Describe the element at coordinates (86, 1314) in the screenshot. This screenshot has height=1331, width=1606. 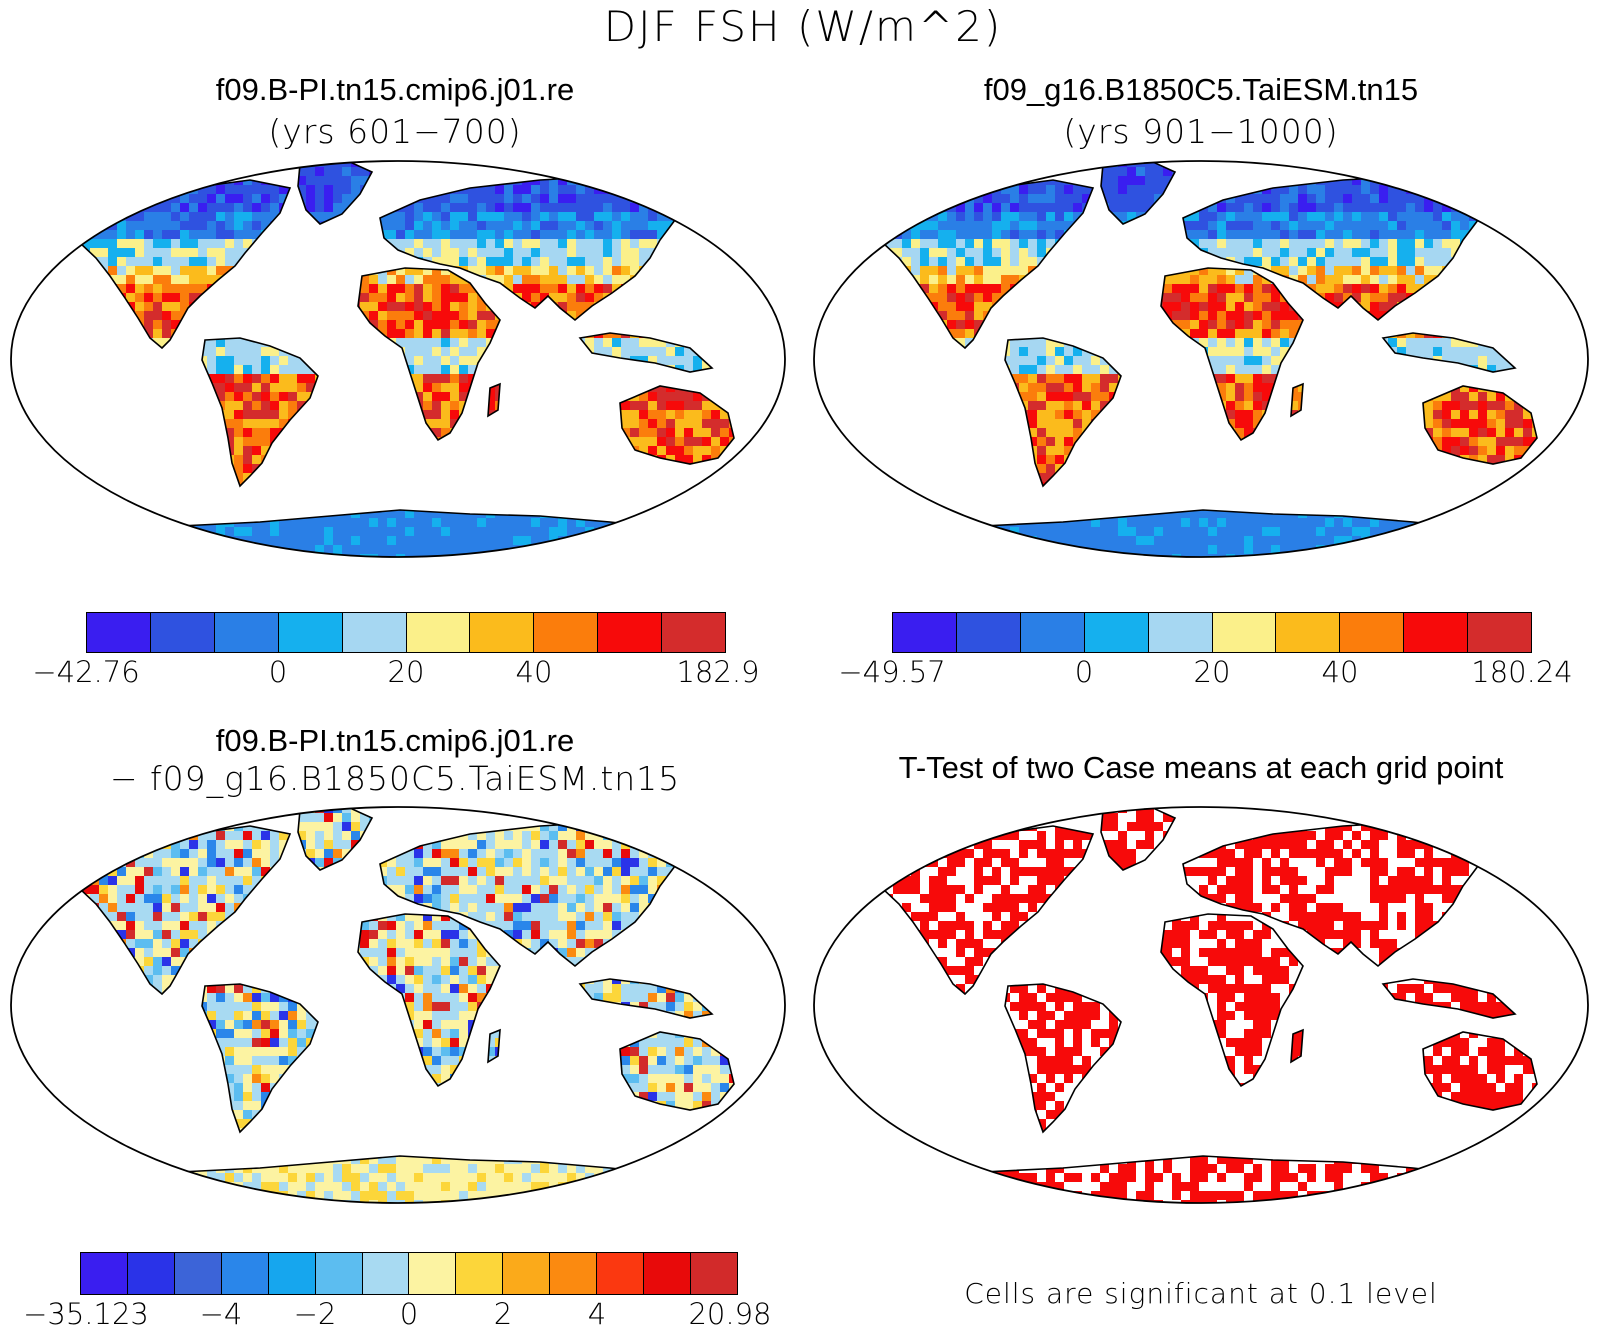
I see `colorbar-diff-label-min: −35.123` at that location.